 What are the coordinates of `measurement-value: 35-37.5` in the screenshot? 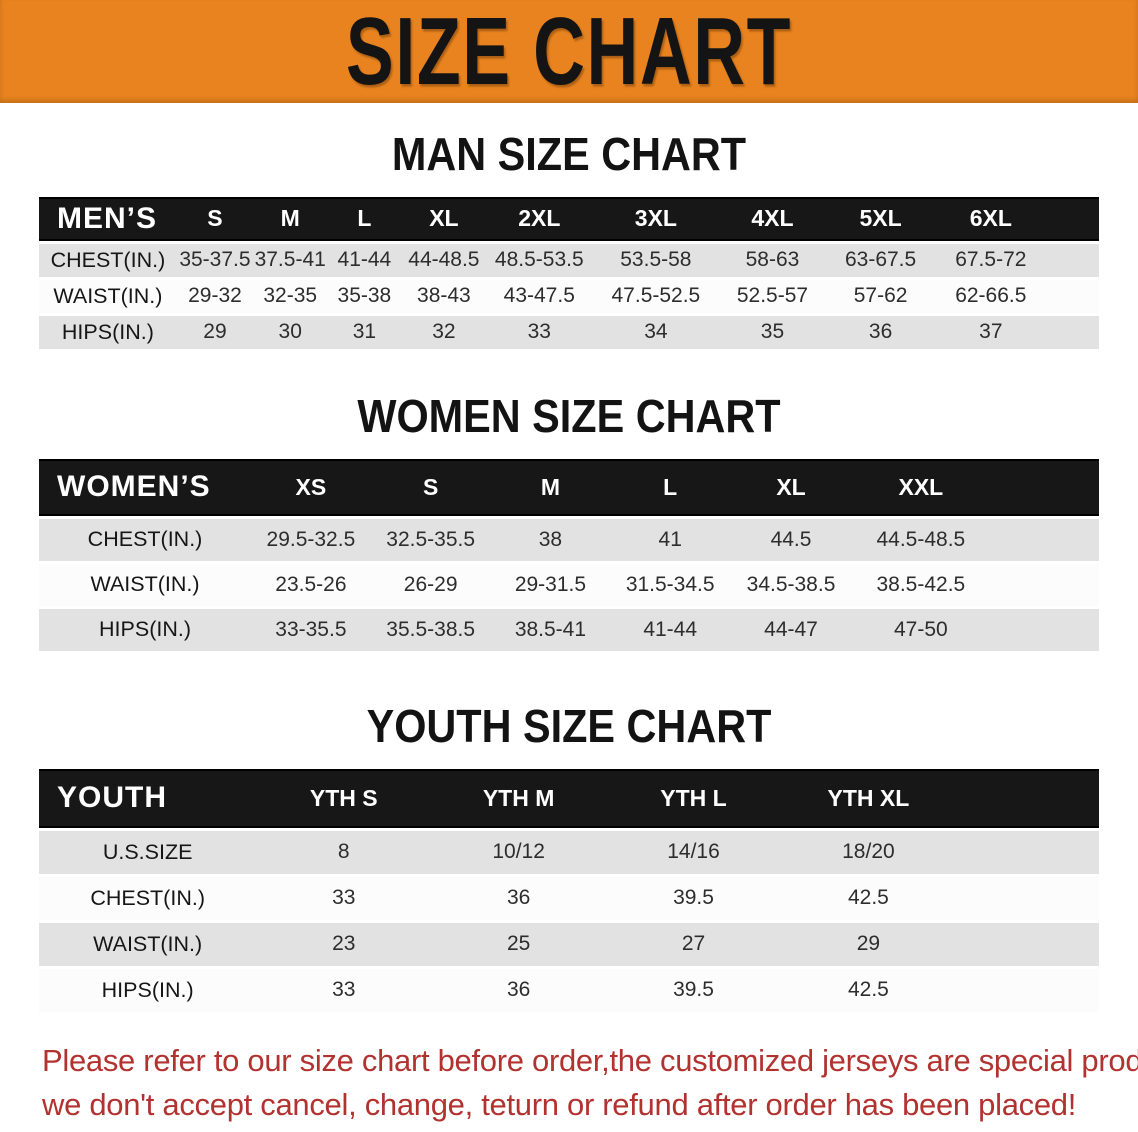 It's located at (215, 260).